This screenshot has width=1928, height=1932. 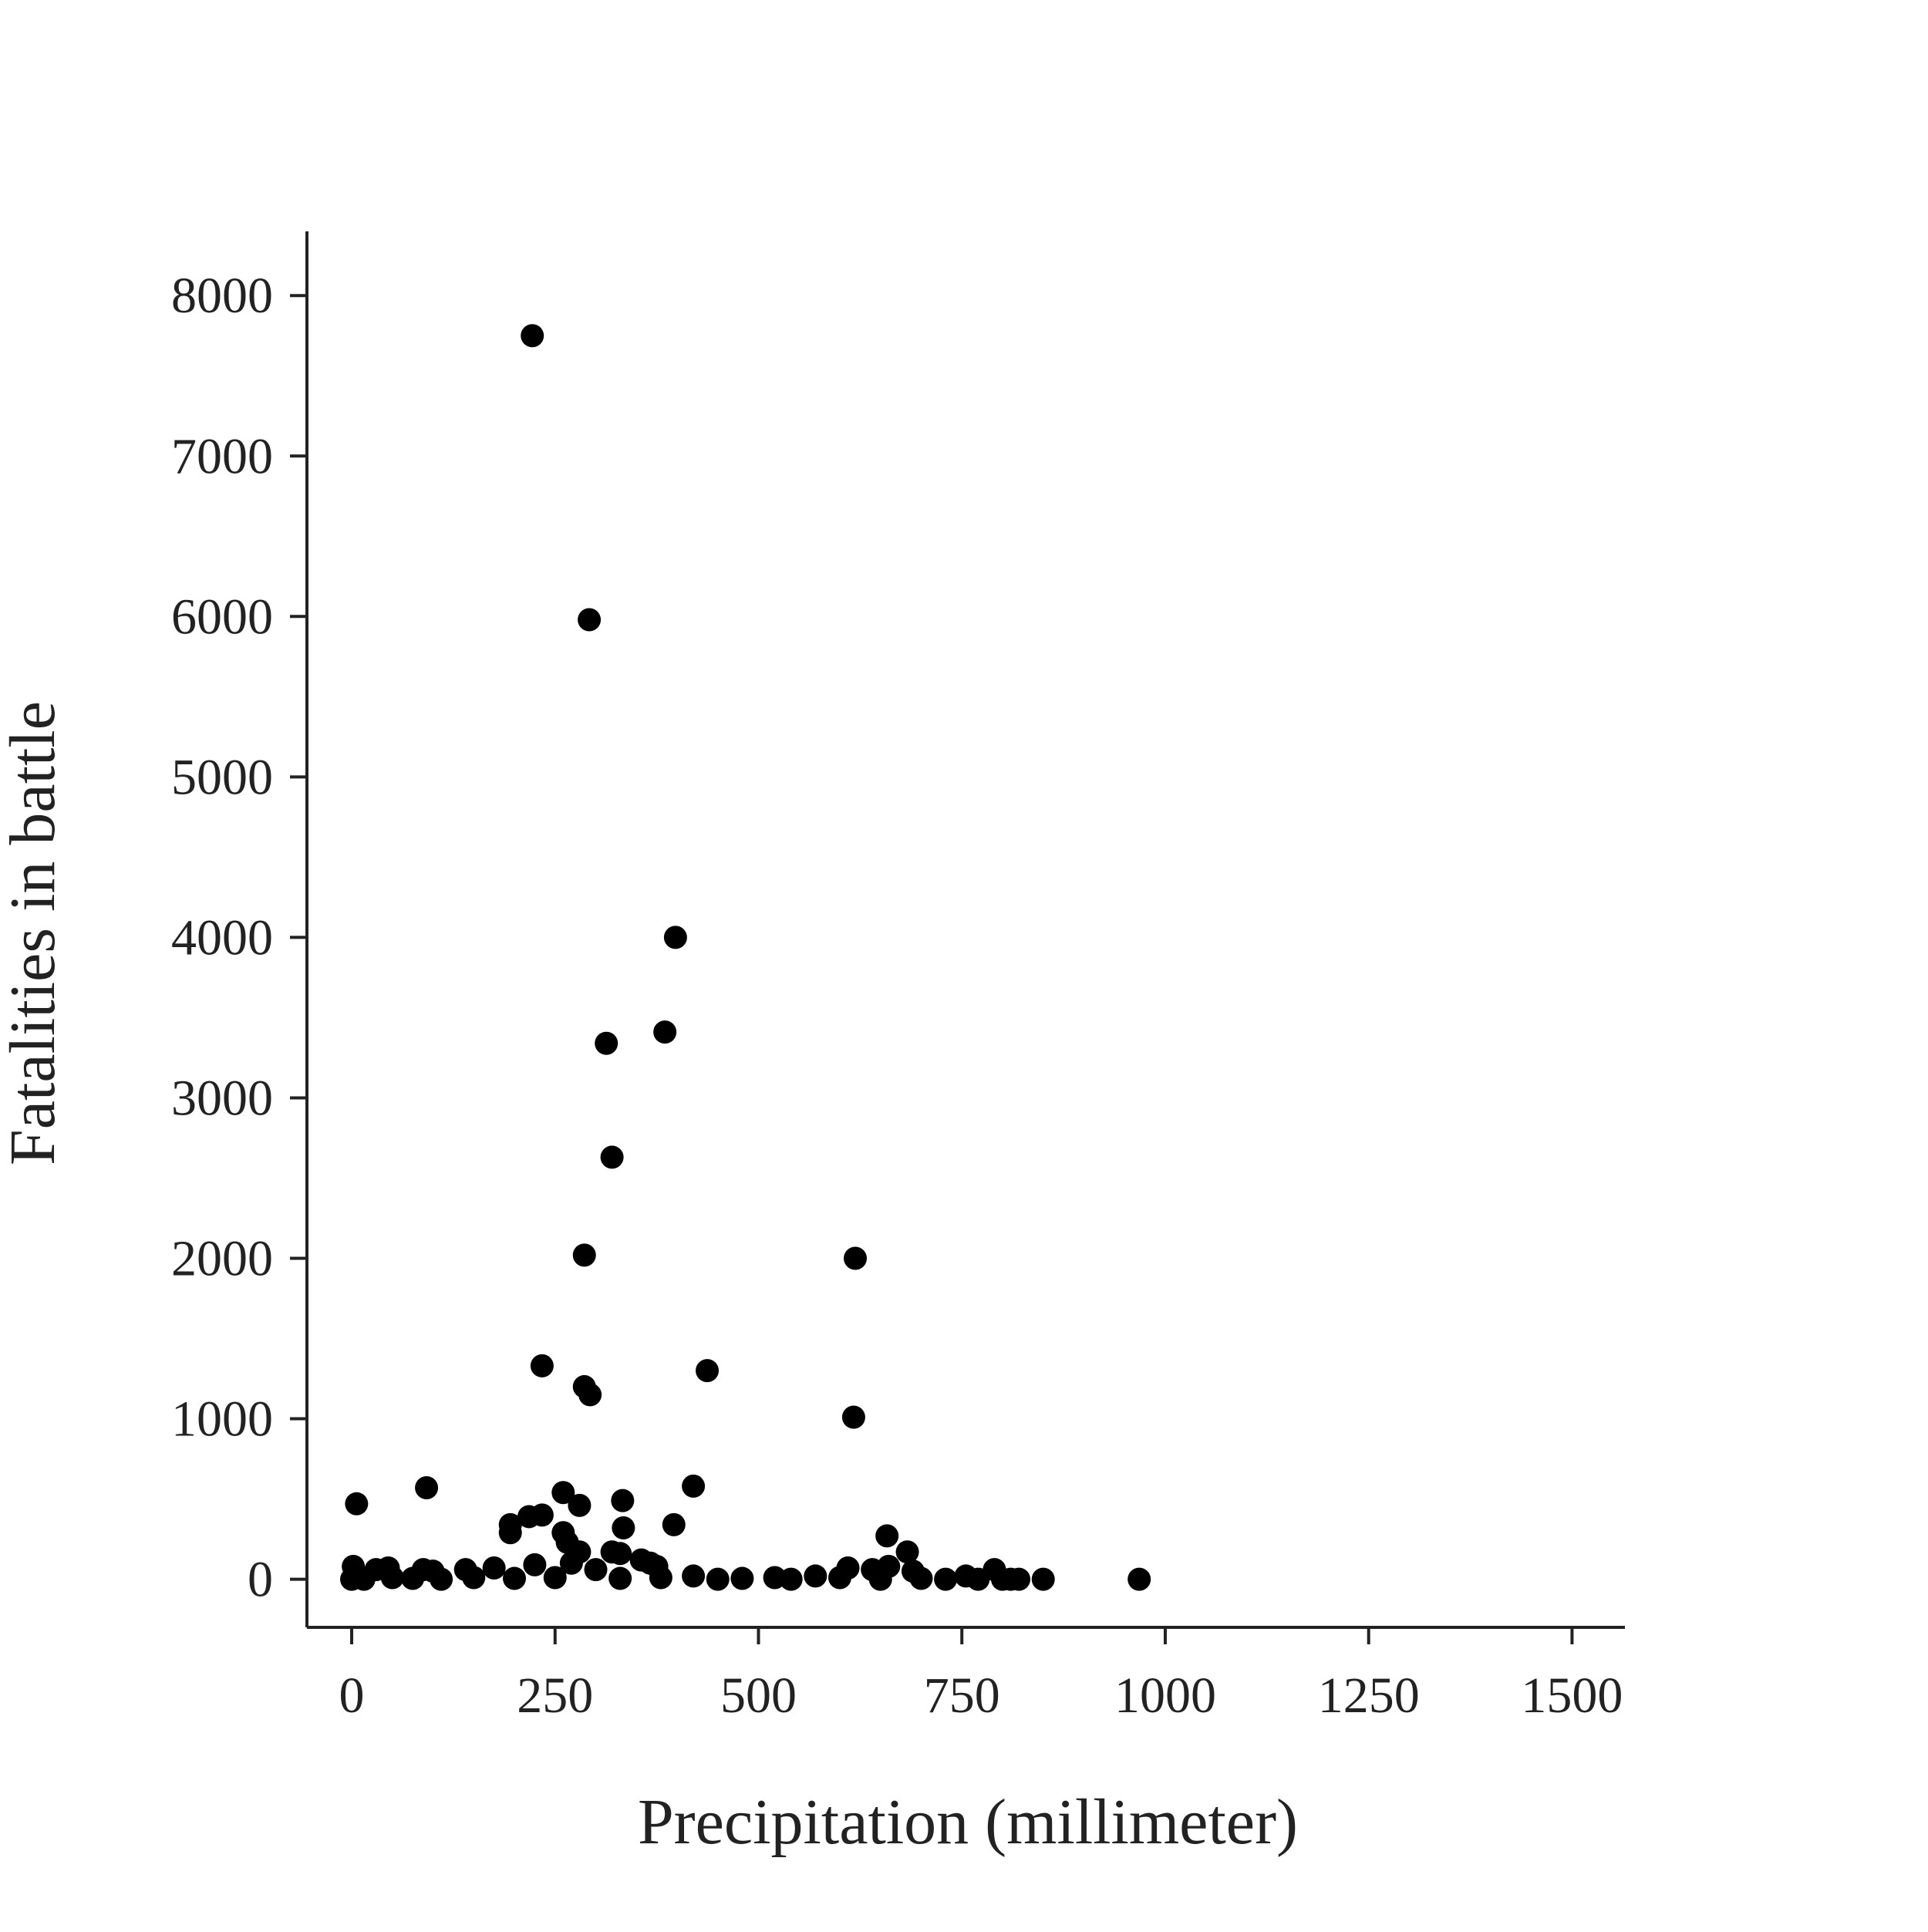 What do you see at coordinates (968, 1822) in the screenshot?
I see `x-axis-title: Precipitation (millimeter)` at bounding box center [968, 1822].